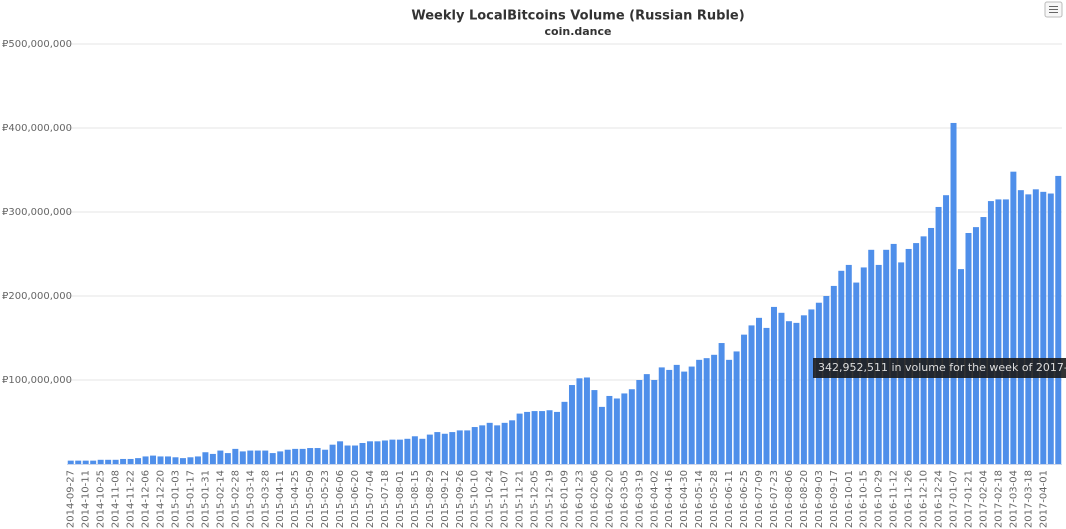 The height and width of the screenshot is (529, 1066). I want to click on x-tick-label: 2017-04-01, so click(1043, 499).